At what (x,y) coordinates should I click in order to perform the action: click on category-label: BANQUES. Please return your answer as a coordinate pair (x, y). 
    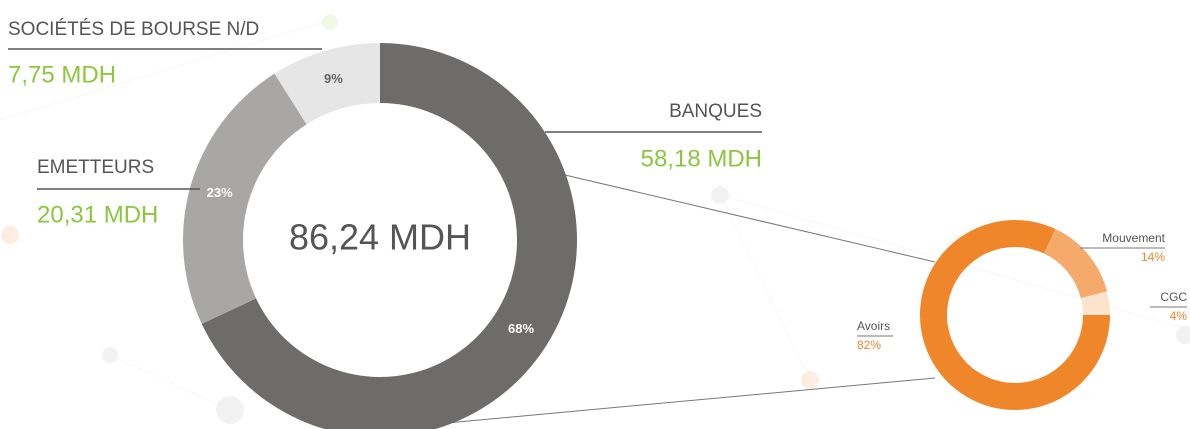
    Looking at the image, I should click on (715, 111).